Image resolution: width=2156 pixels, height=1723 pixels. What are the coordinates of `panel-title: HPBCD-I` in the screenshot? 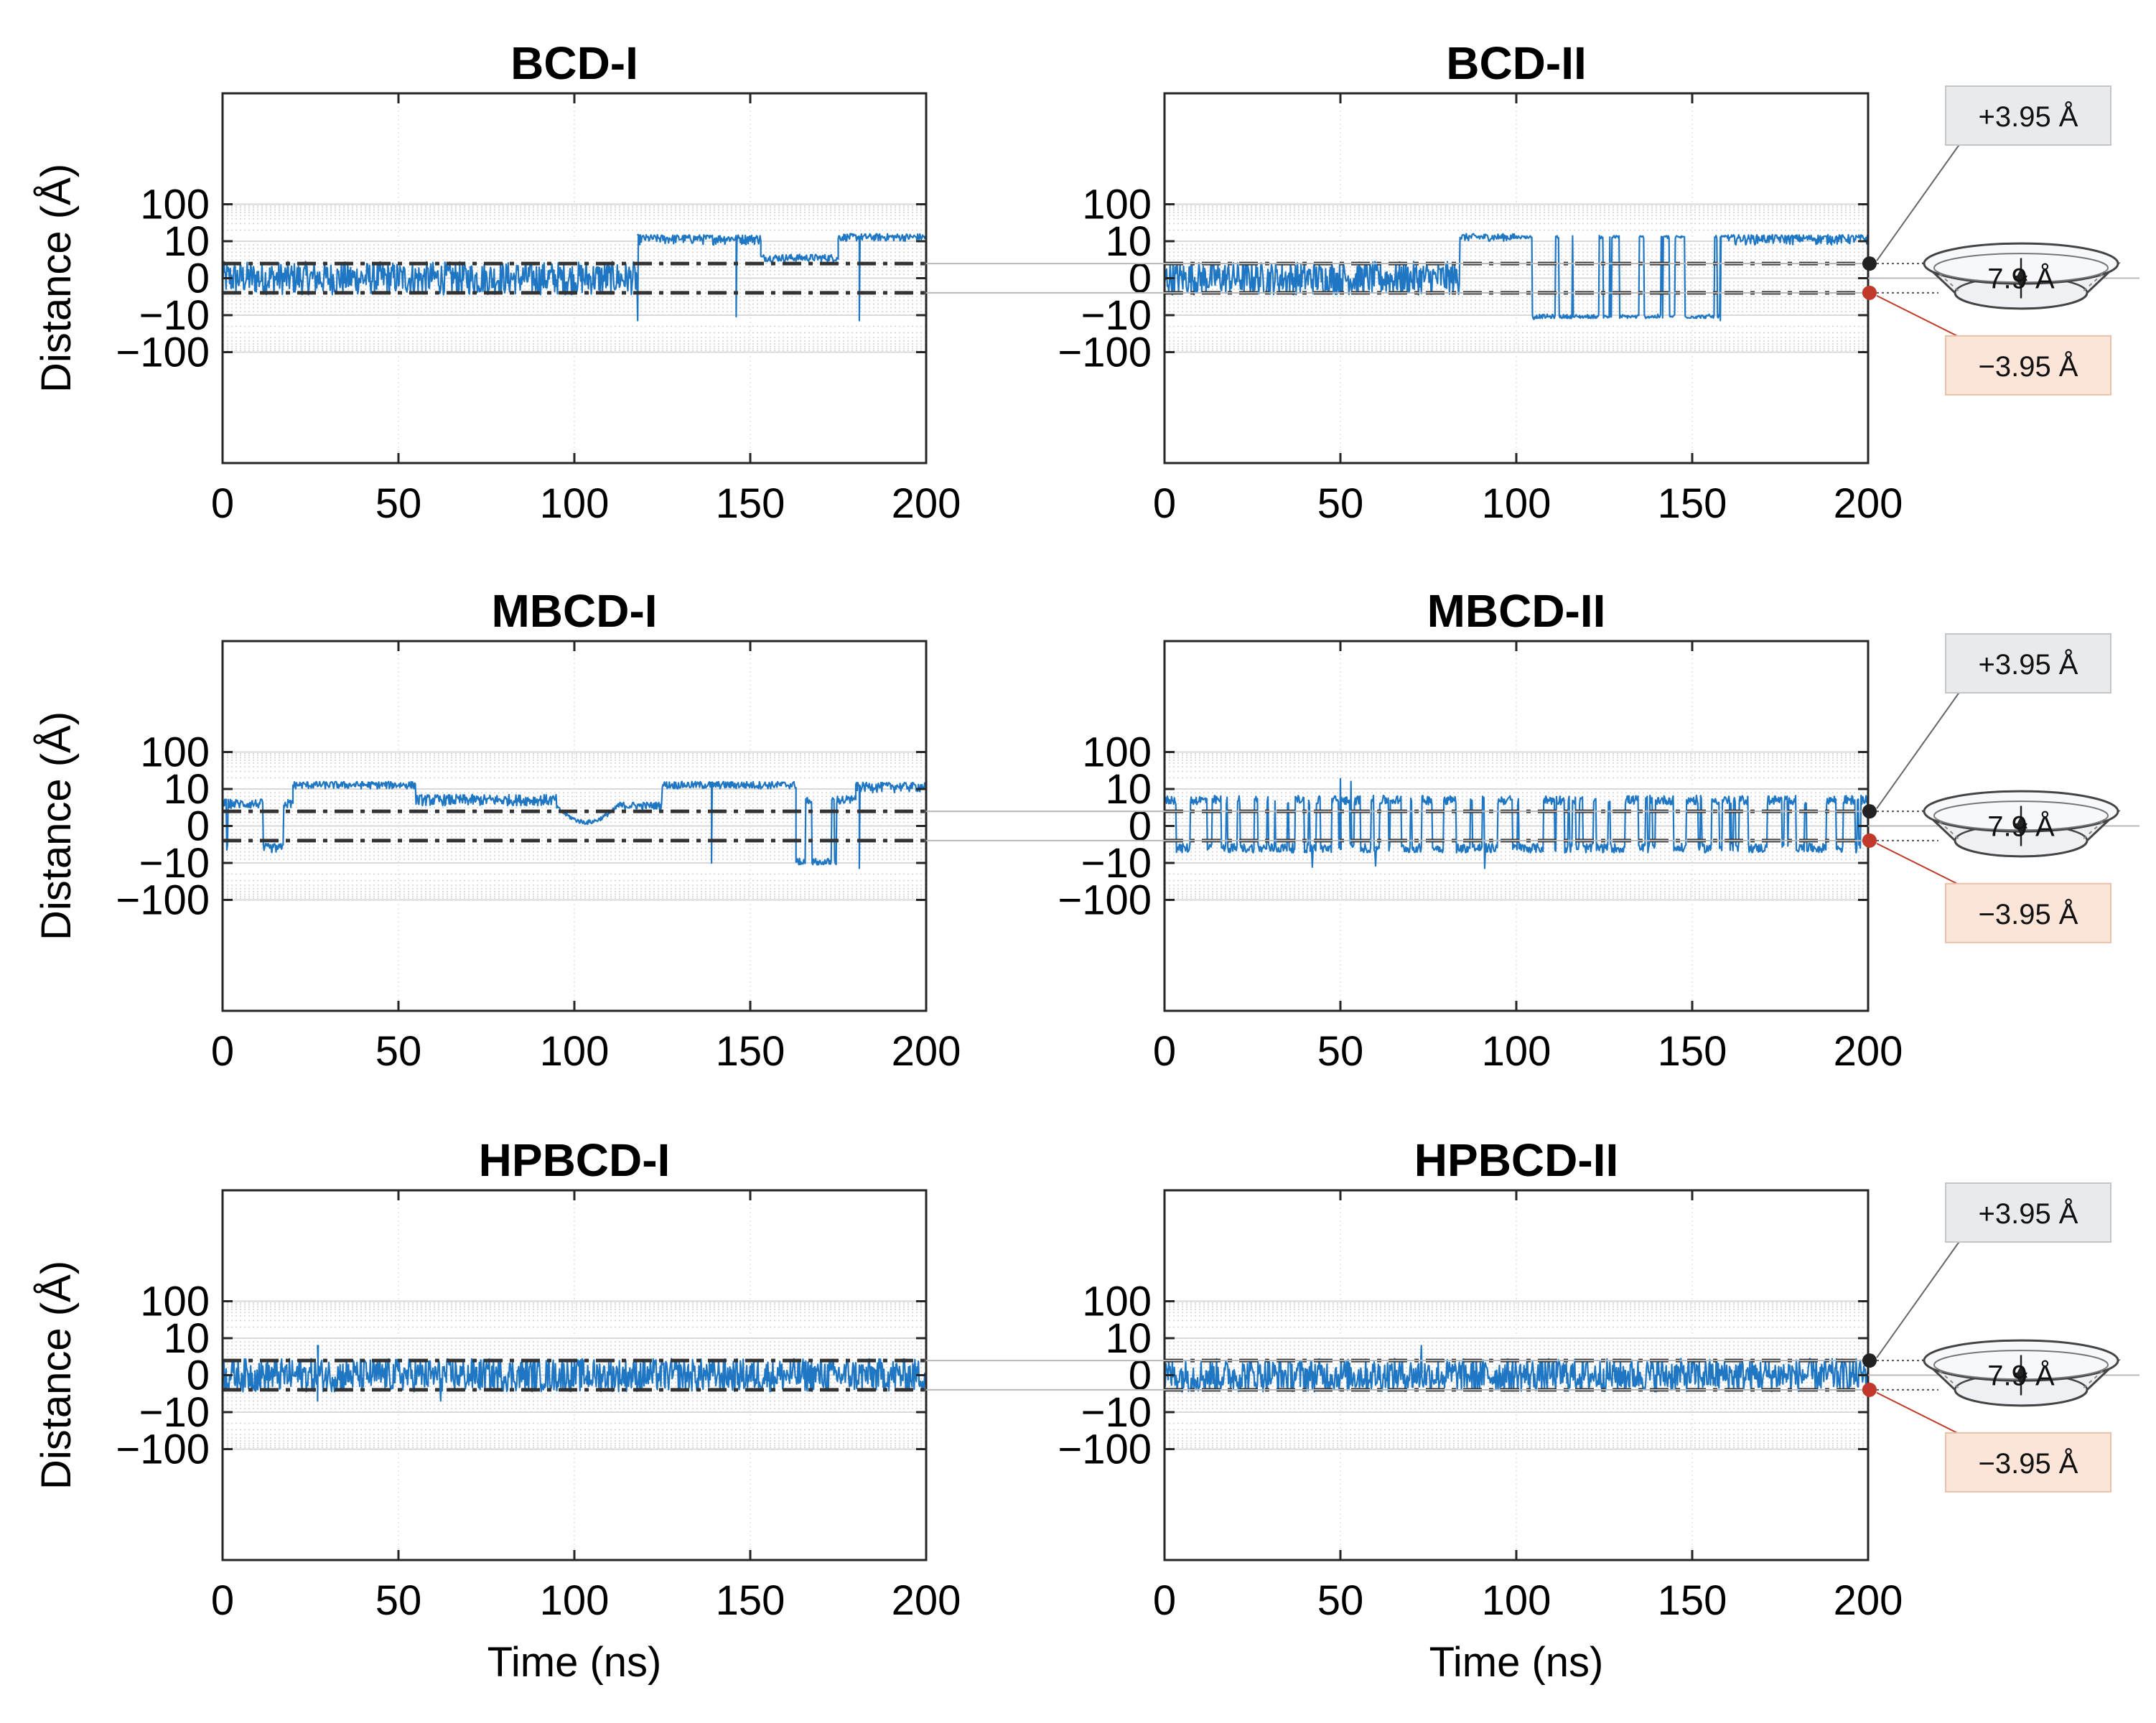 It's located at (575, 1160).